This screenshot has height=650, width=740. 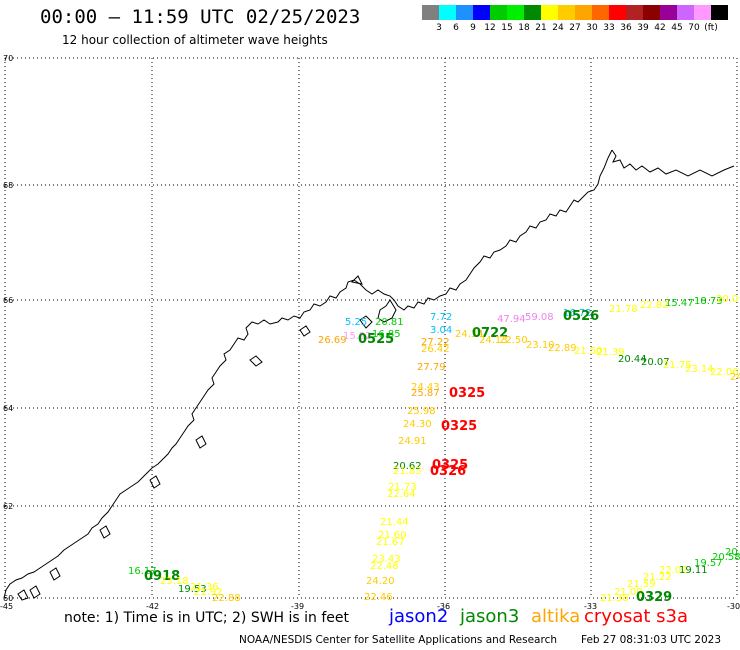 What do you see at coordinates (448, 471) in the screenshot?
I see `pass-time-label: 0326` at bounding box center [448, 471].